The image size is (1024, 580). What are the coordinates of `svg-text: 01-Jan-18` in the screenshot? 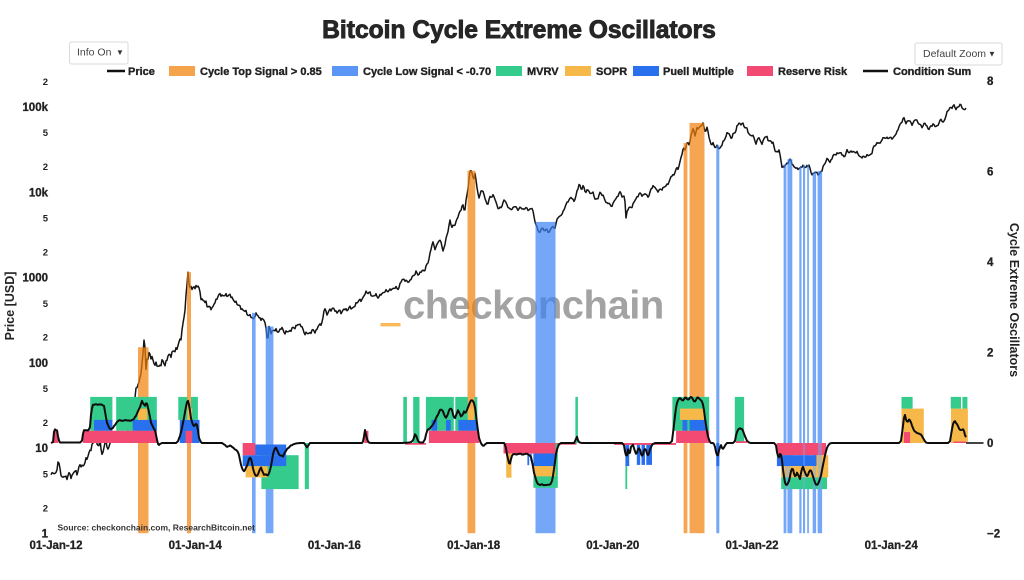 It's located at (474, 546).